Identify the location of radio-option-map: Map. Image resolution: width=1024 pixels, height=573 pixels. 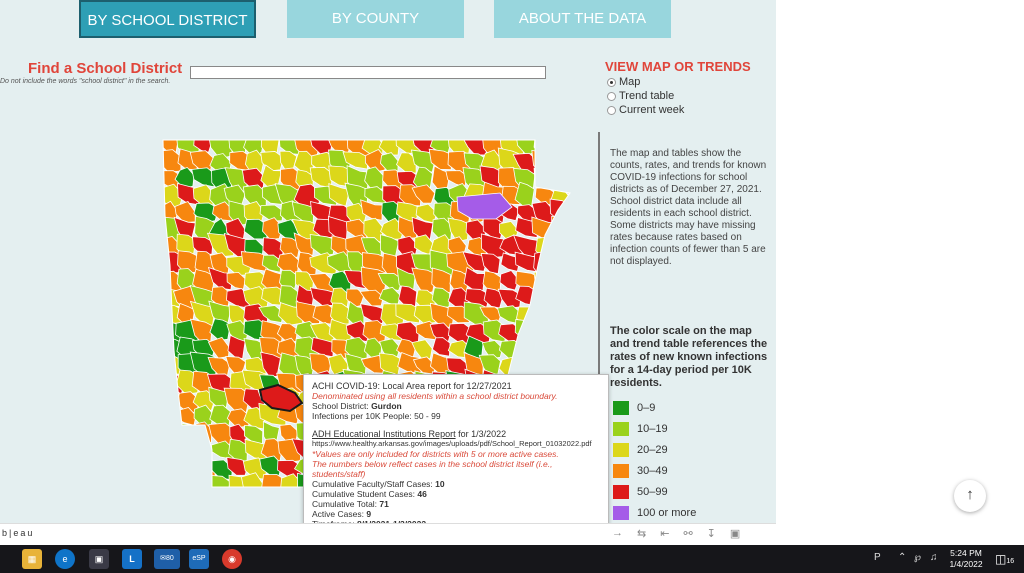
(623, 82).